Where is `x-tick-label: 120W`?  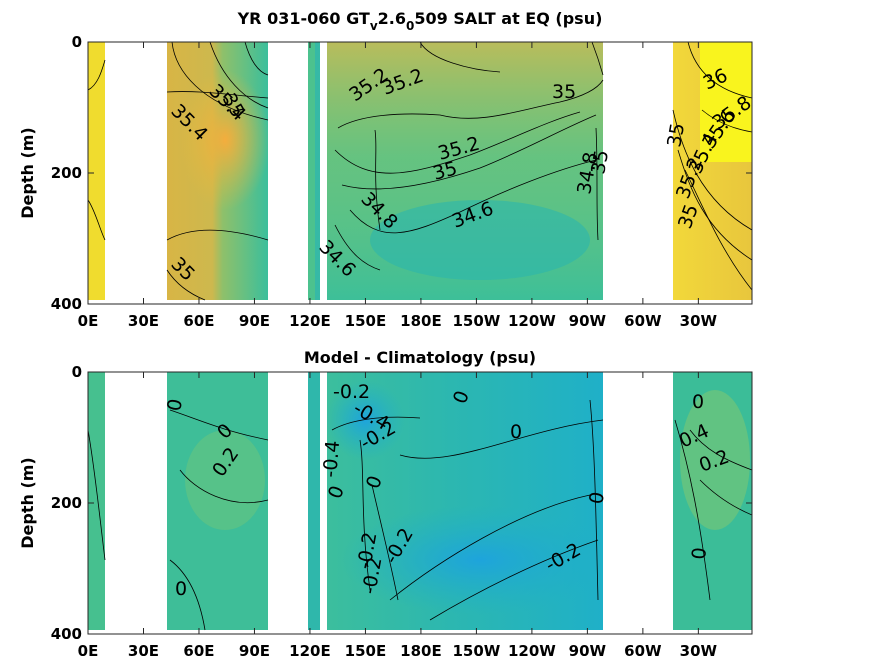
x-tick-label: 120W is located at coordinates (532, 651).